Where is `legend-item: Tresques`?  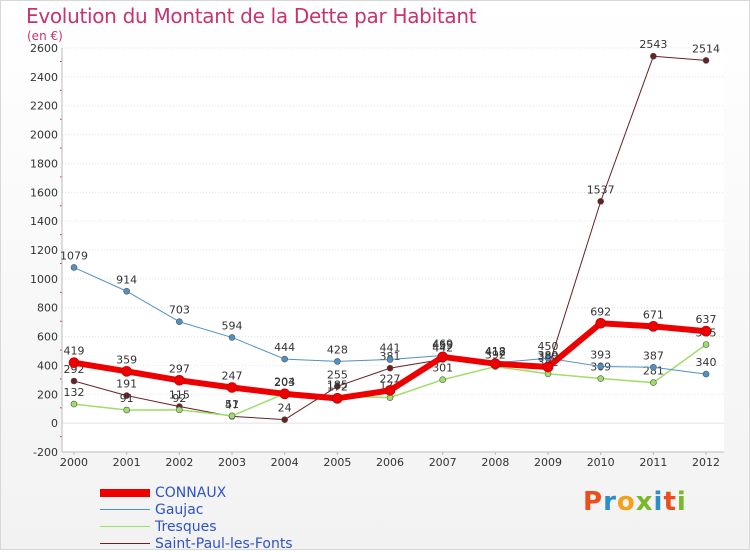 legend-item: Tresques is located at coordinates (196, 526).